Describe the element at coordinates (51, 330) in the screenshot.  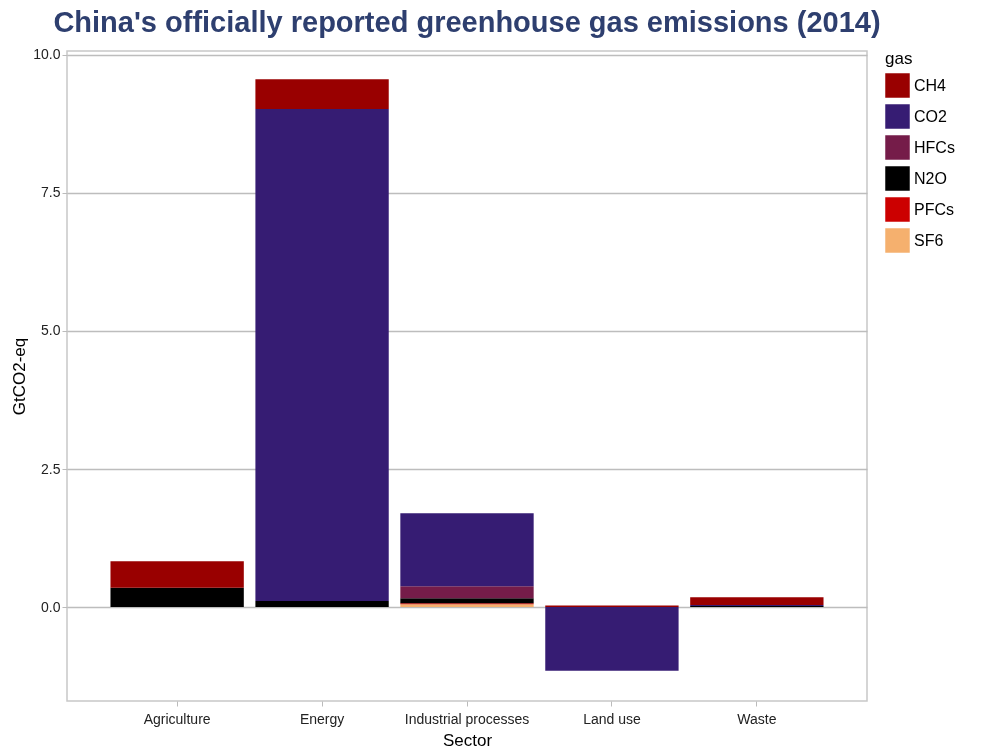
I see `y-tick-label: 5.0` at that location.